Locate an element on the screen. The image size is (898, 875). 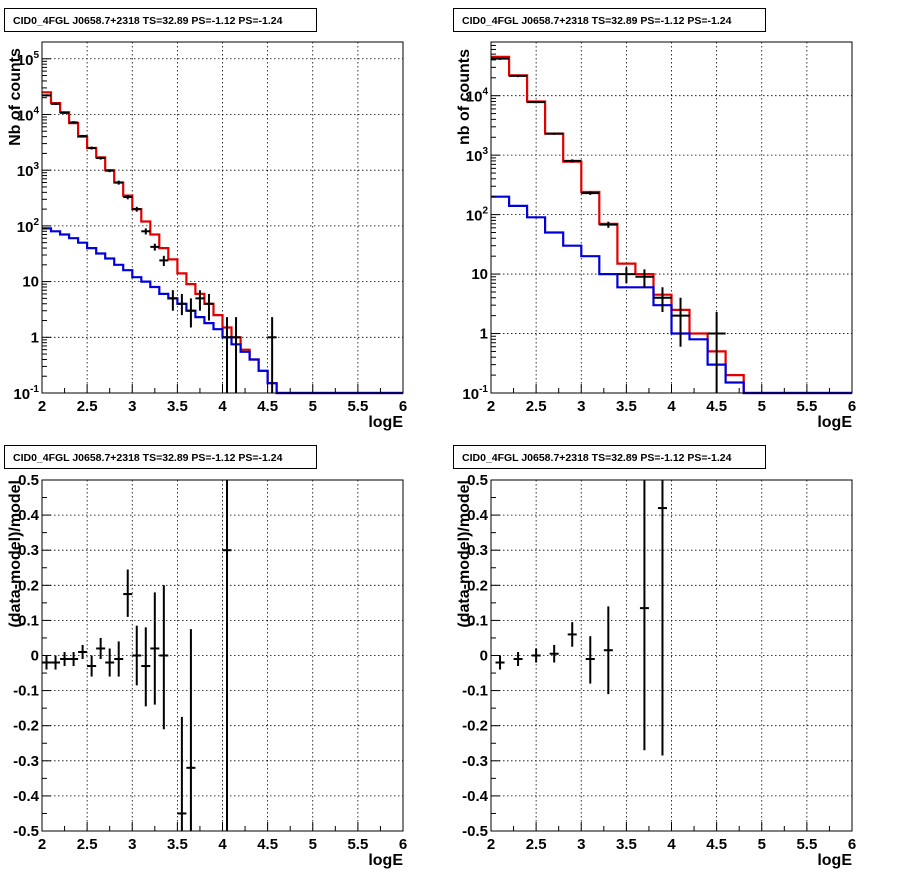
y-tick-label: 0.3 is located at coordinates (28, 550).